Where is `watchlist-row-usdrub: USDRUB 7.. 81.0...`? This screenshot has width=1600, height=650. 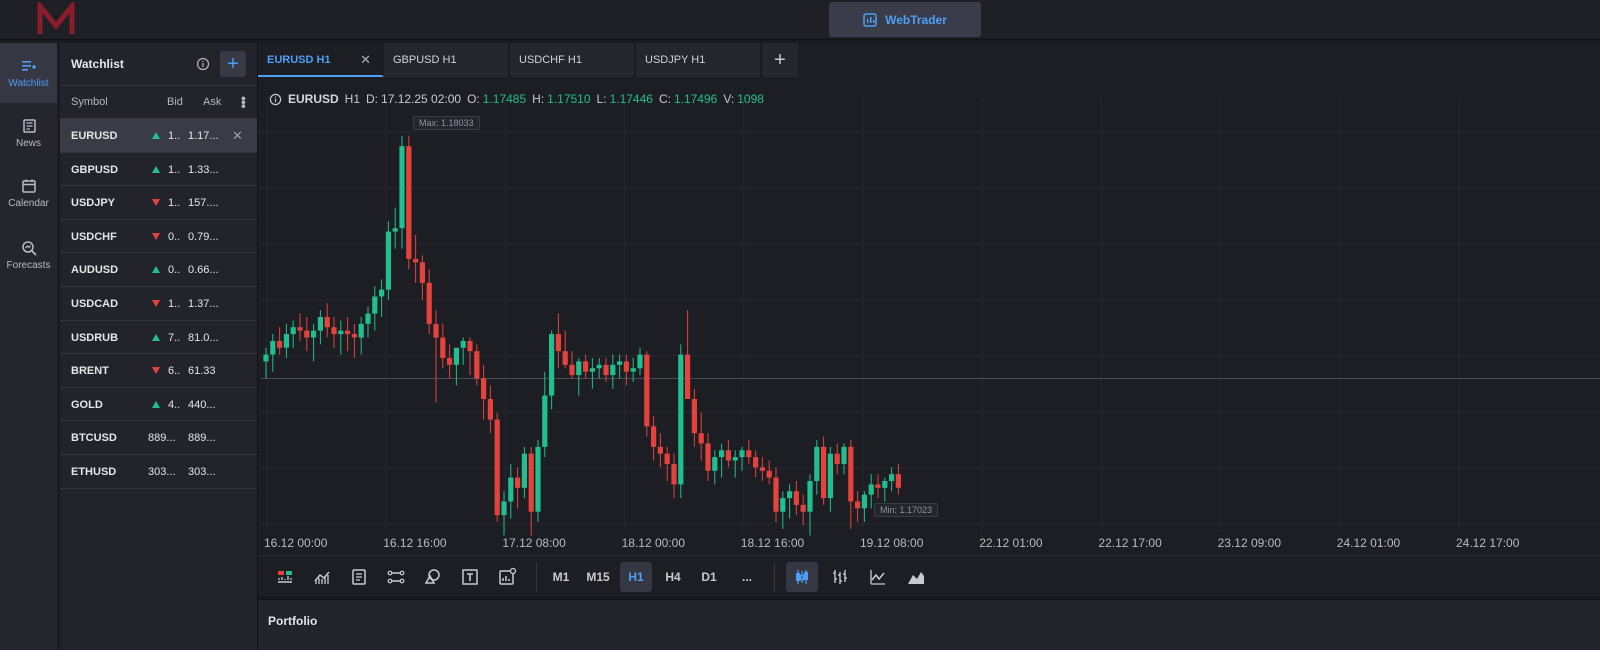 watchlist-row-usdrub: USDRUB 7.. 81.0... is located at coordinates (158, 338).